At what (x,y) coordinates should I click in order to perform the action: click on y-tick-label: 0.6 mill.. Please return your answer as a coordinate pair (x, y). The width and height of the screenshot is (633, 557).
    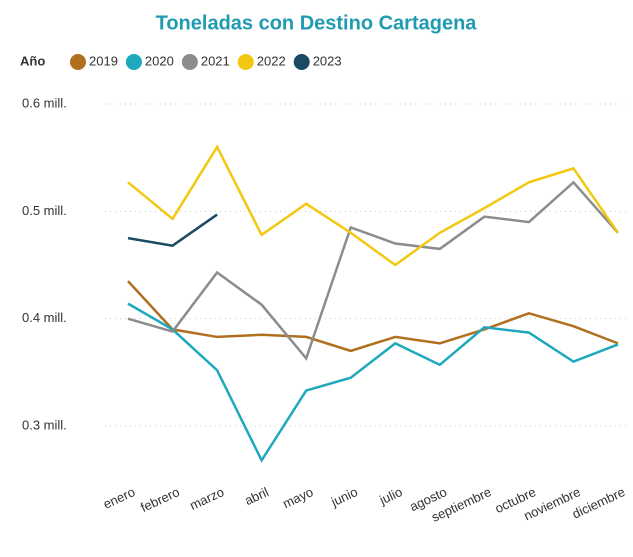
    Looking at the image, I should click on (44, 102).